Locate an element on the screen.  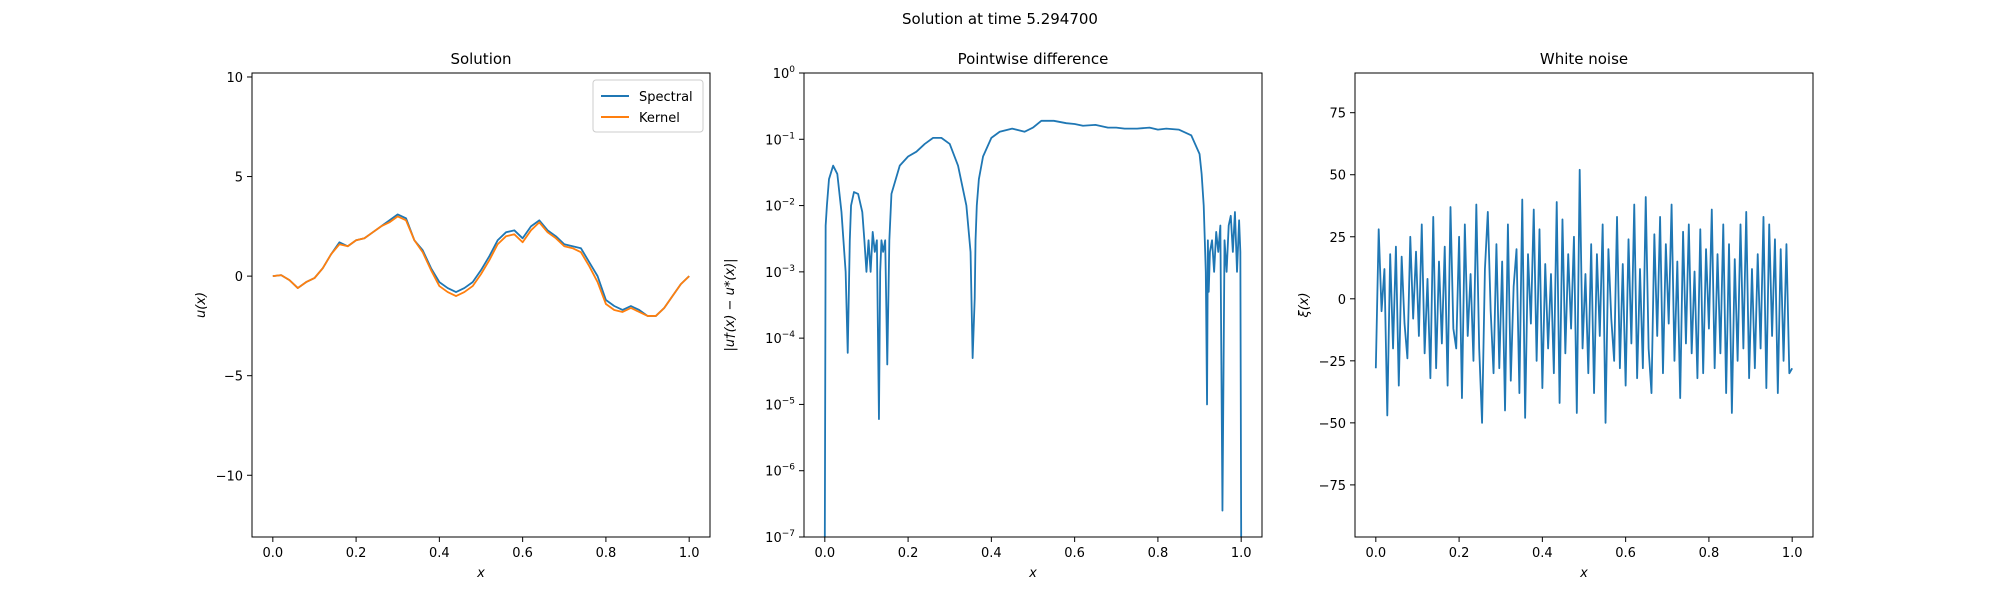
y-tick-label: −25 is located at coordinates (1332, 362).